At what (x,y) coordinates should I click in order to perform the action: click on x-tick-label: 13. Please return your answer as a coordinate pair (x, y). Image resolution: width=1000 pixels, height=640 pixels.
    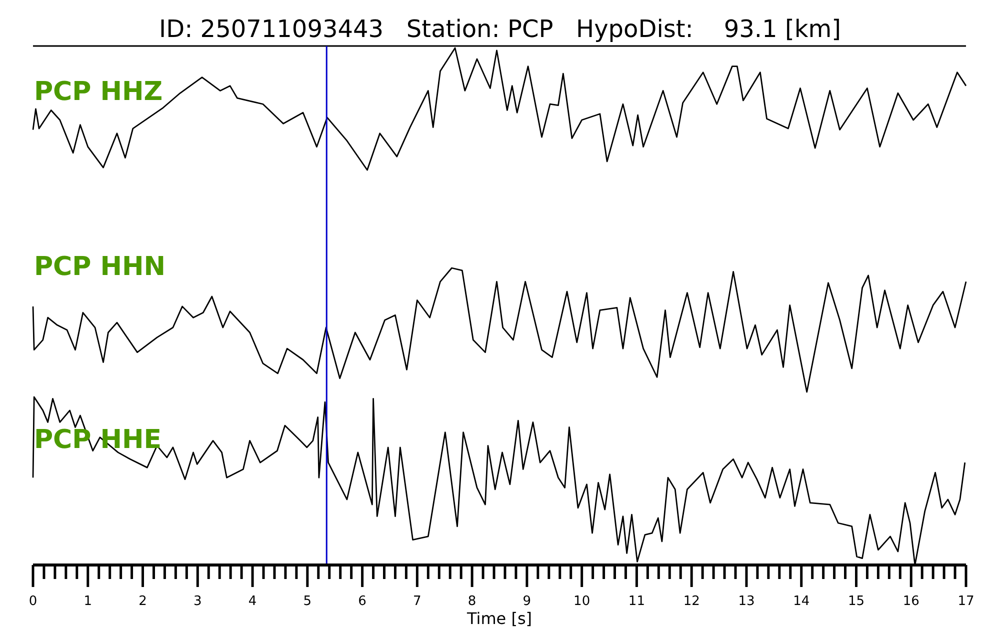
    Looking at the image, I should click on (746, 601).